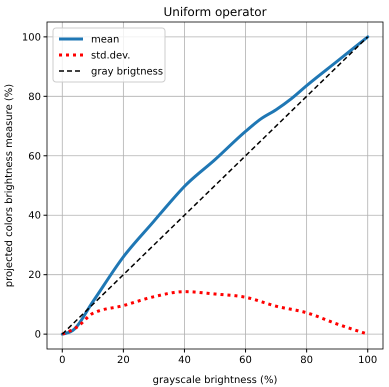 The width and height of the screenshot is (389, 387). What do you see at coordinates (245, 360) in the screenshot?
I see `x-tick-label: 60` at bounding box center [245, 360].